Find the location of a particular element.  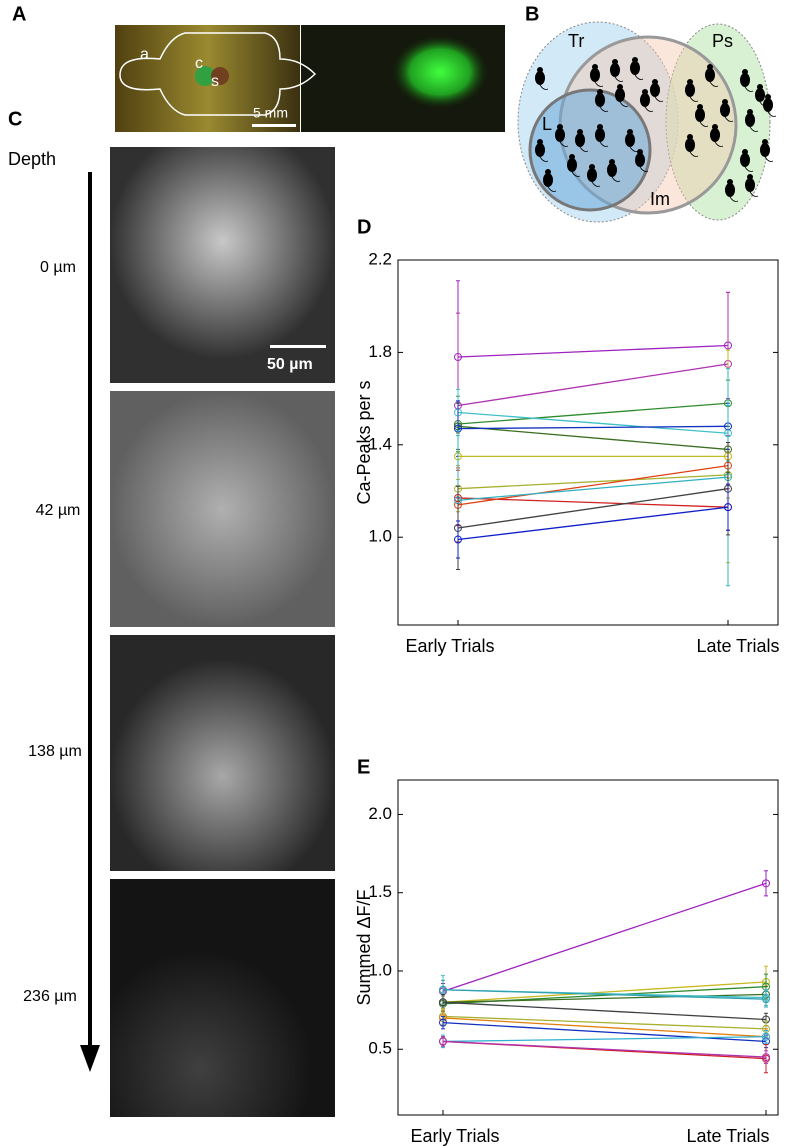

image-label: s is located at coordinates (215, 81).